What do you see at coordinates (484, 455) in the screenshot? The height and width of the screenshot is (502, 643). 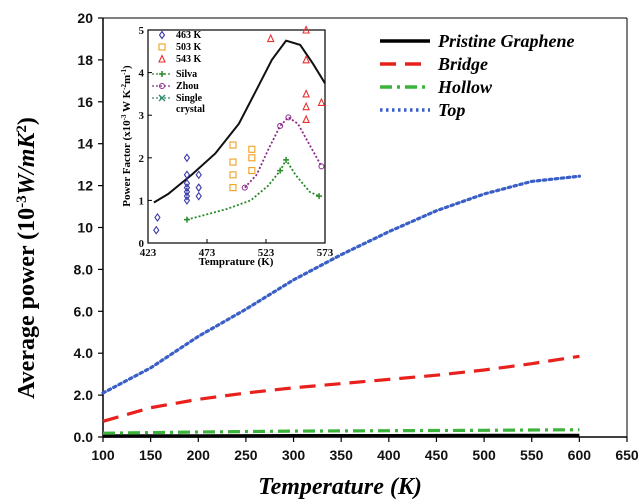 I see `x-tick-label: 500` at bounding box center [484, 455].